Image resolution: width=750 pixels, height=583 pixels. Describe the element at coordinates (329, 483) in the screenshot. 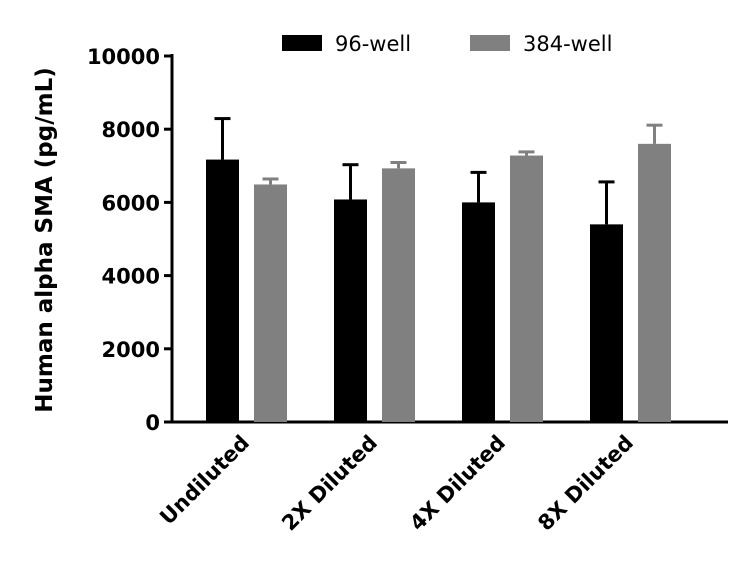

I see `x-tick-label: 2X Diluted` at that location.